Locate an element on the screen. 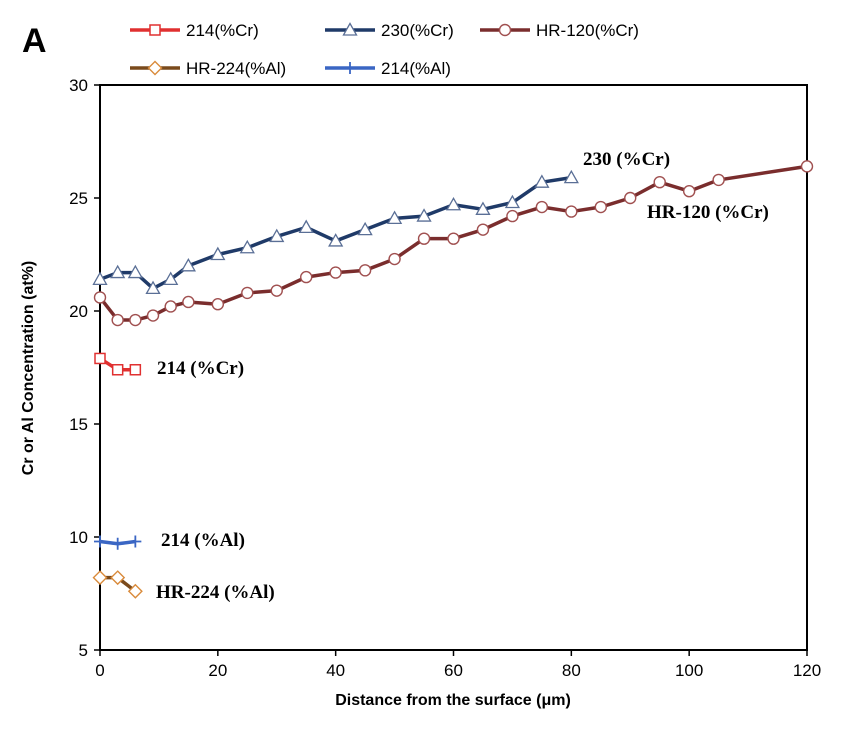 This screenshot has width=844, height=732. series-230-cr is located at coordinates (335, 232).